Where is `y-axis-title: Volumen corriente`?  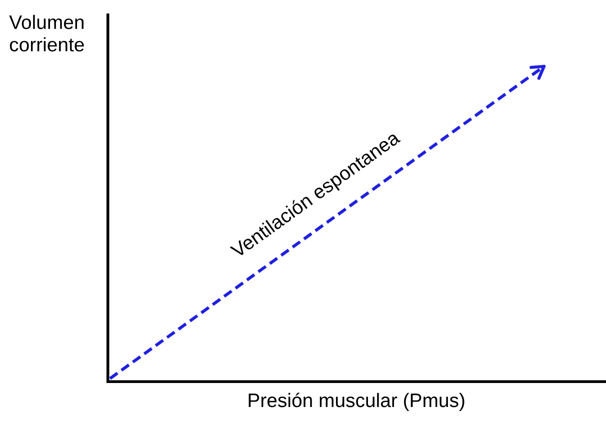 y-axis-title: Volumen corriente is located at coordinates (46, 33).